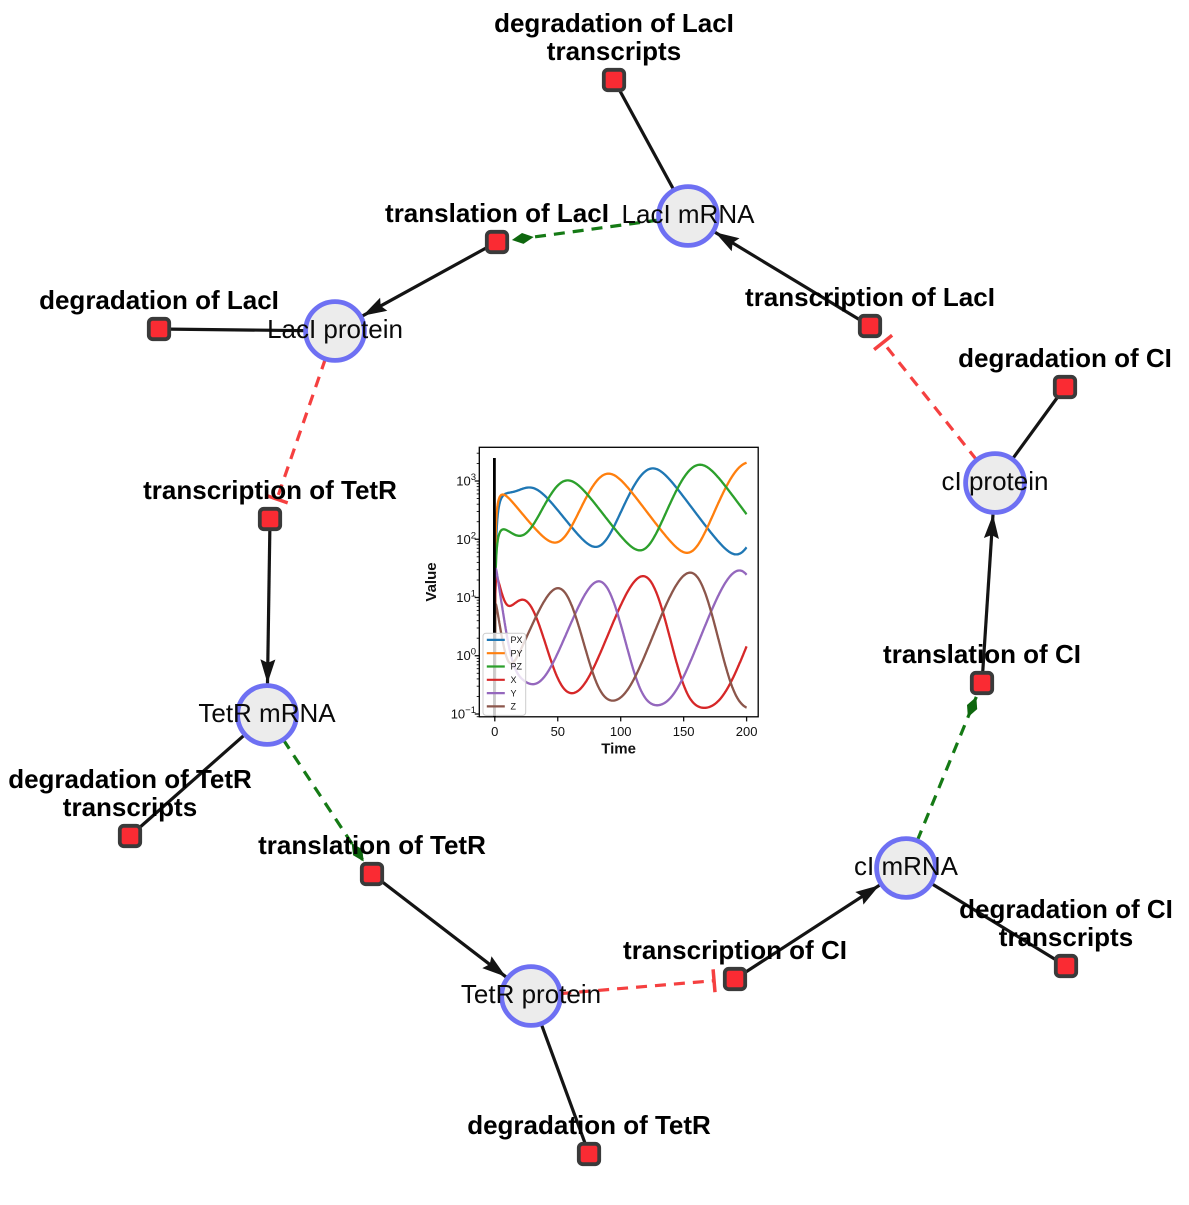  I want to click on svg-text: transcription of TetR, so click(270, 490).